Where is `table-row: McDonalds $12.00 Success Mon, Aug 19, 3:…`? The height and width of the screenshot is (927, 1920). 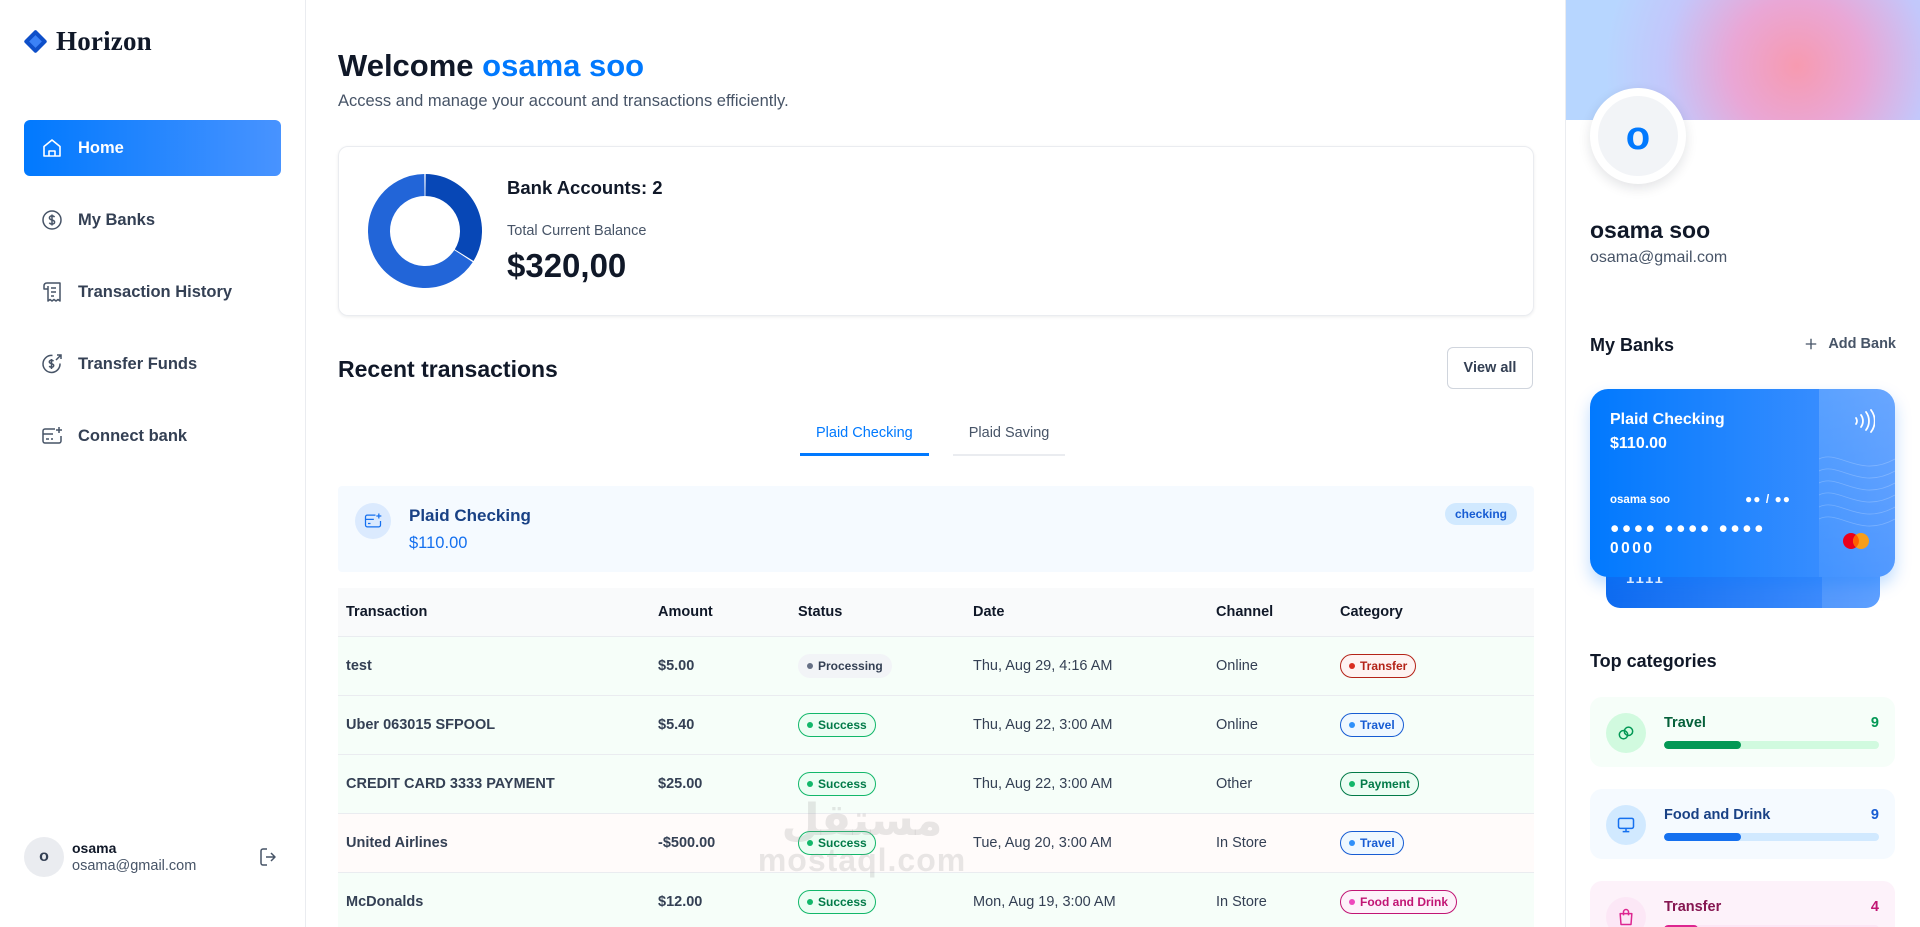 table-row: McDonalds $12.00 Success Mon, Aug 19, 3:… is located at coordinates (936, 899).